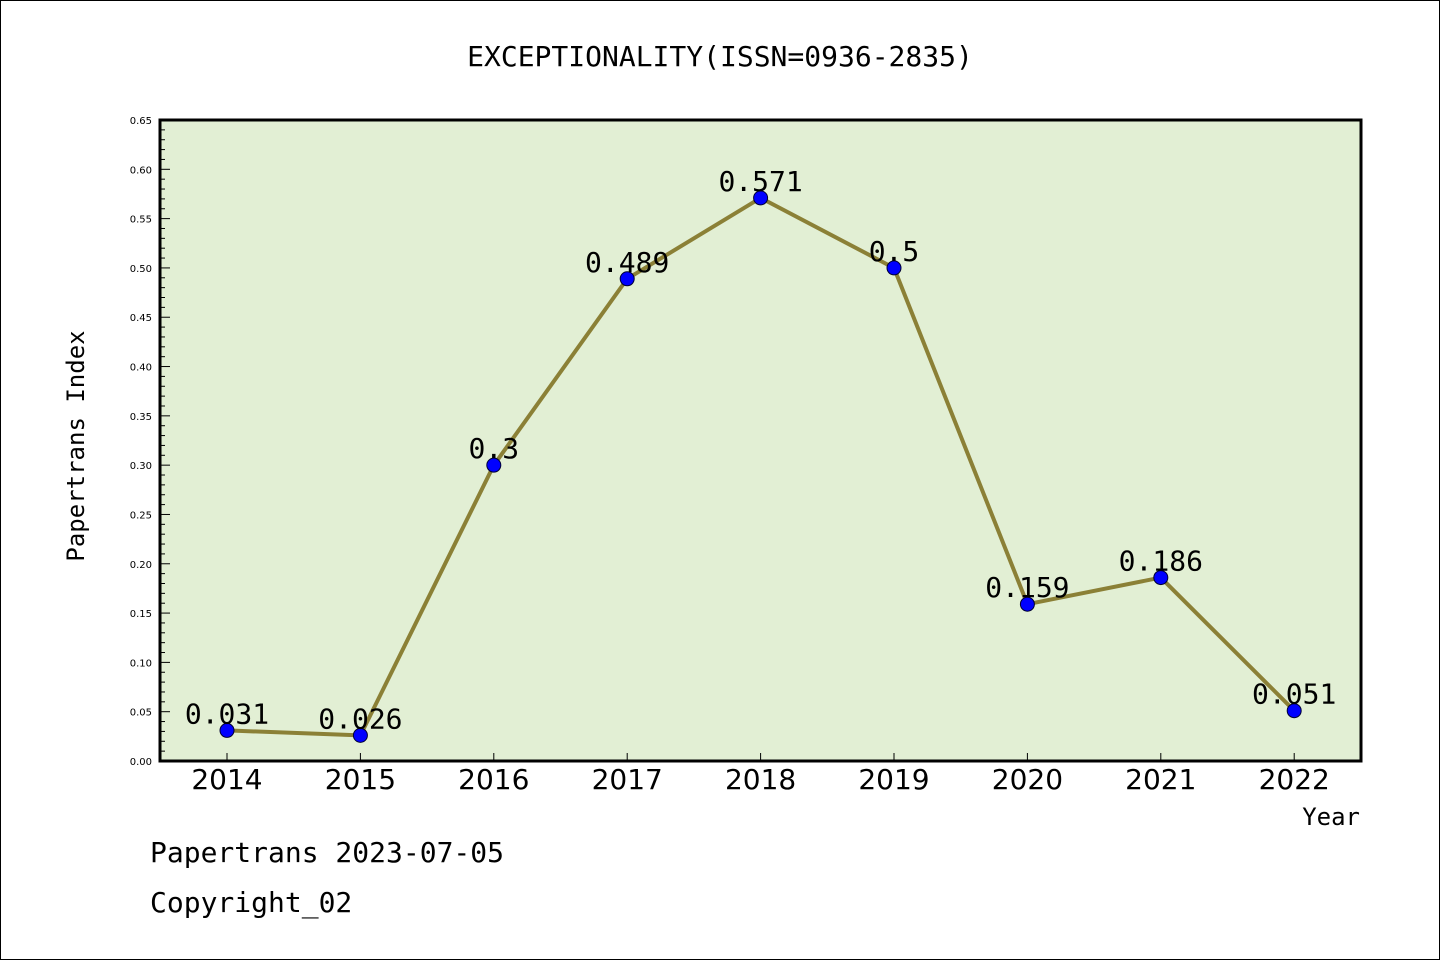 The image size is (1440, 960). Describe the element at coordinates (251, 902) in the screenshot. I see `footer-copyright: Copyright_02` at that location.